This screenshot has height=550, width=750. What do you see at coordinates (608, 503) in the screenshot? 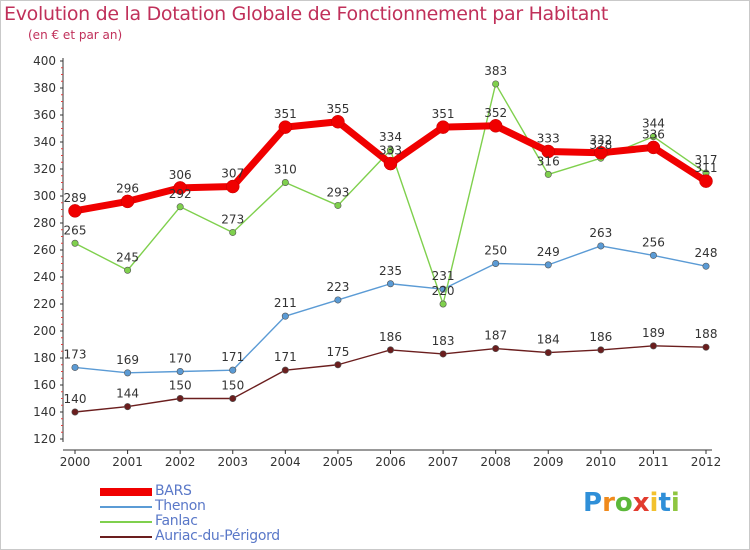
I see `logo-letter: r` at bounding box center [608, 503].